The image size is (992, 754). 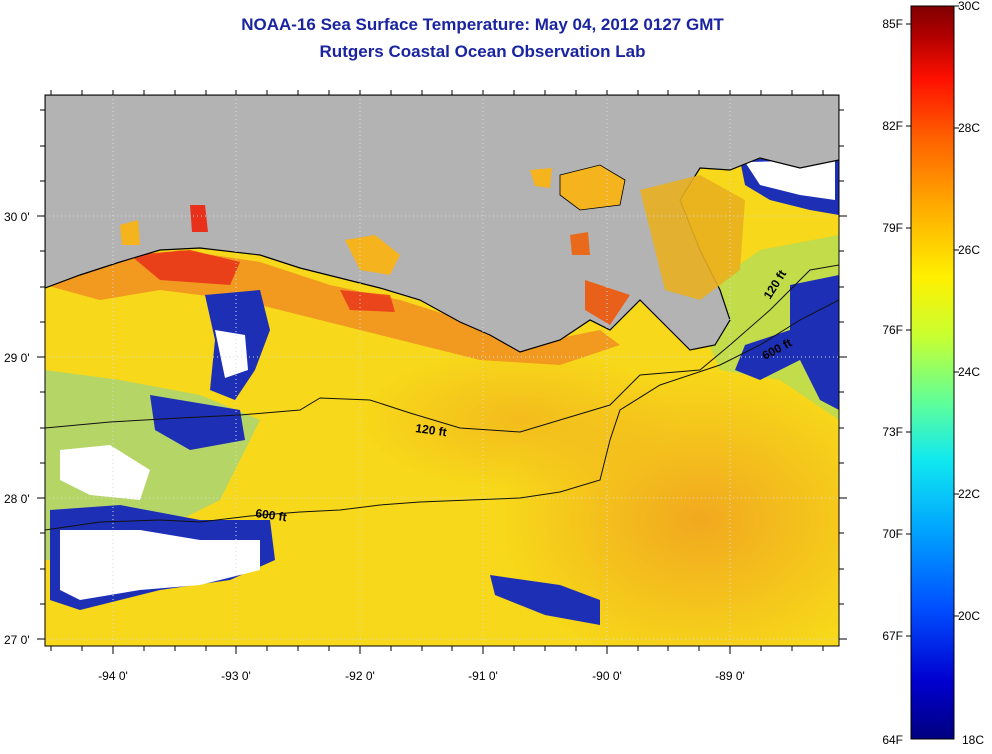 What do you see at coordinates (431, 430) in the screenshot?
I see `isobath-label: 120 ft` at bounding box center [431, 430].